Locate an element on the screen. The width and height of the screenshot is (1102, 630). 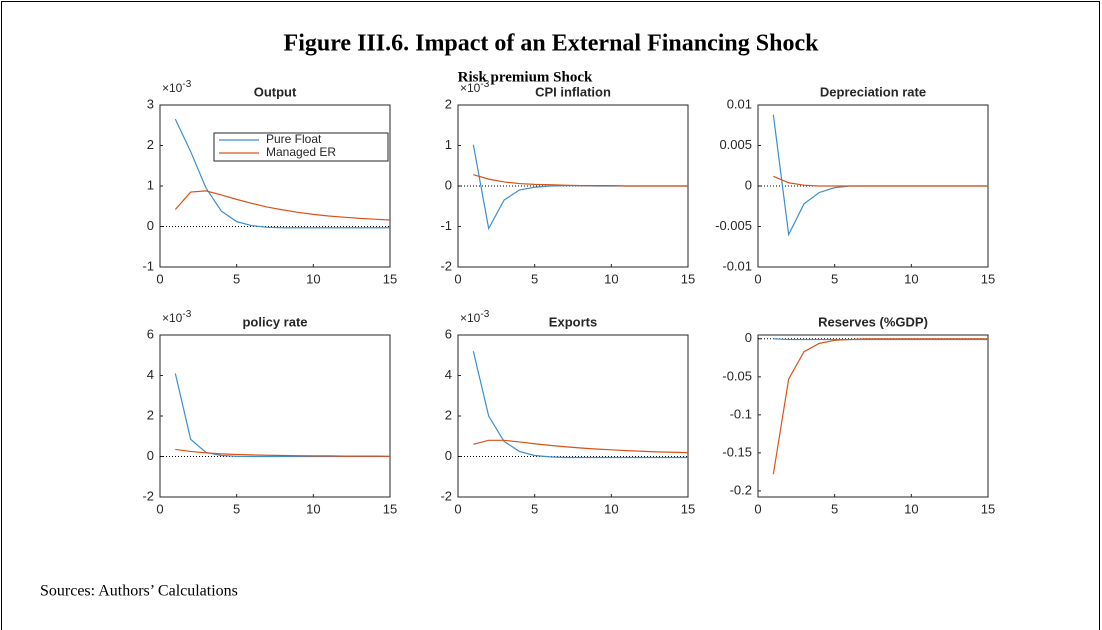
legend-label: Pure Float is located at coordinates (294, 139).